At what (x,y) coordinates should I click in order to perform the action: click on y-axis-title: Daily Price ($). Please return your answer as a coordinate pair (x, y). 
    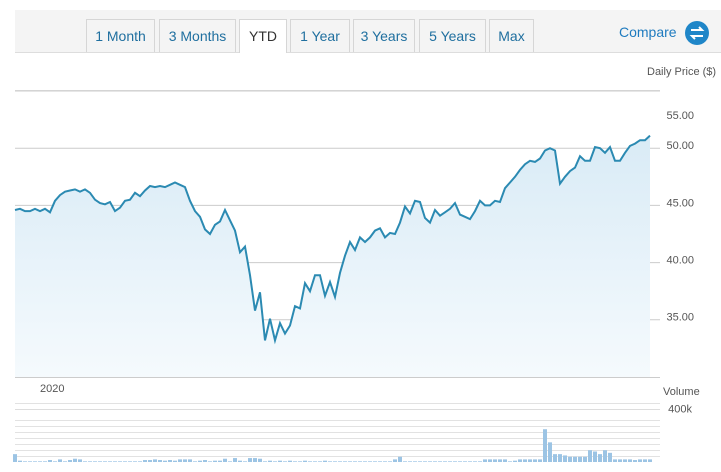
    Looking at the image, I should click on (681, 72).